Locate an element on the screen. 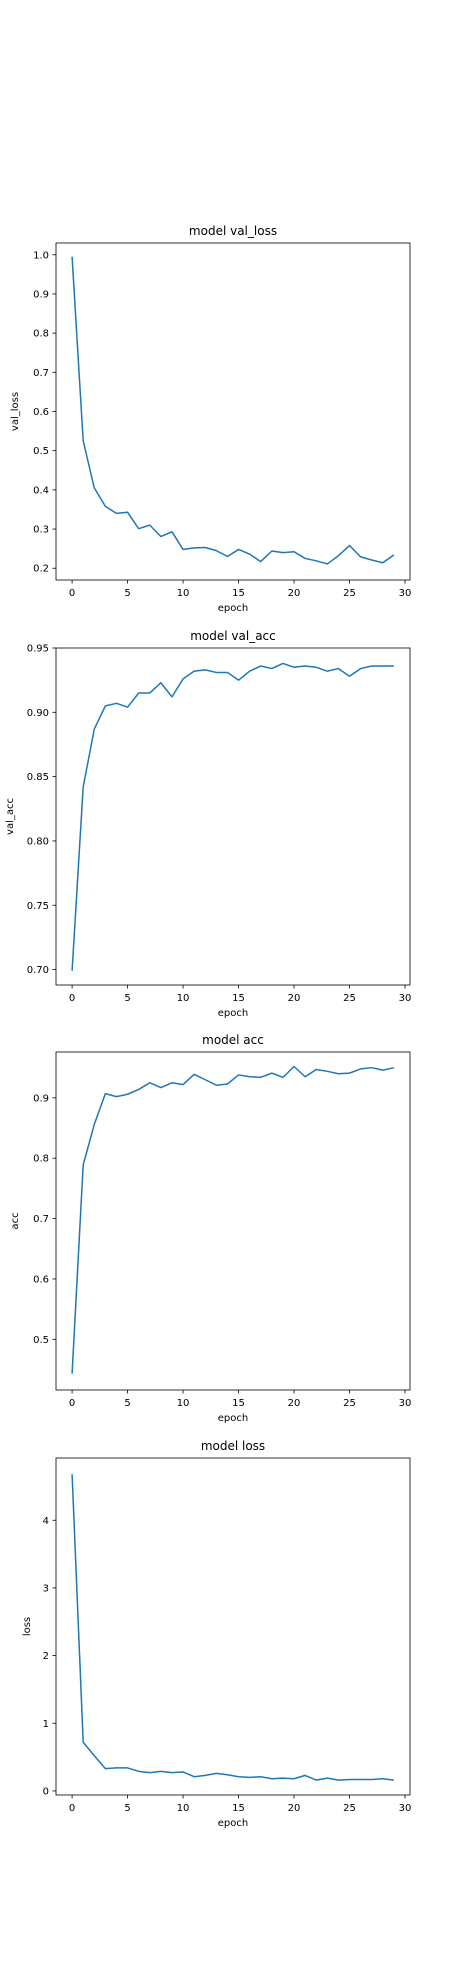 The height and width of the screenshot is (1980, 450). y-tick-label: 1.0 is located at coordinates (41, 255).